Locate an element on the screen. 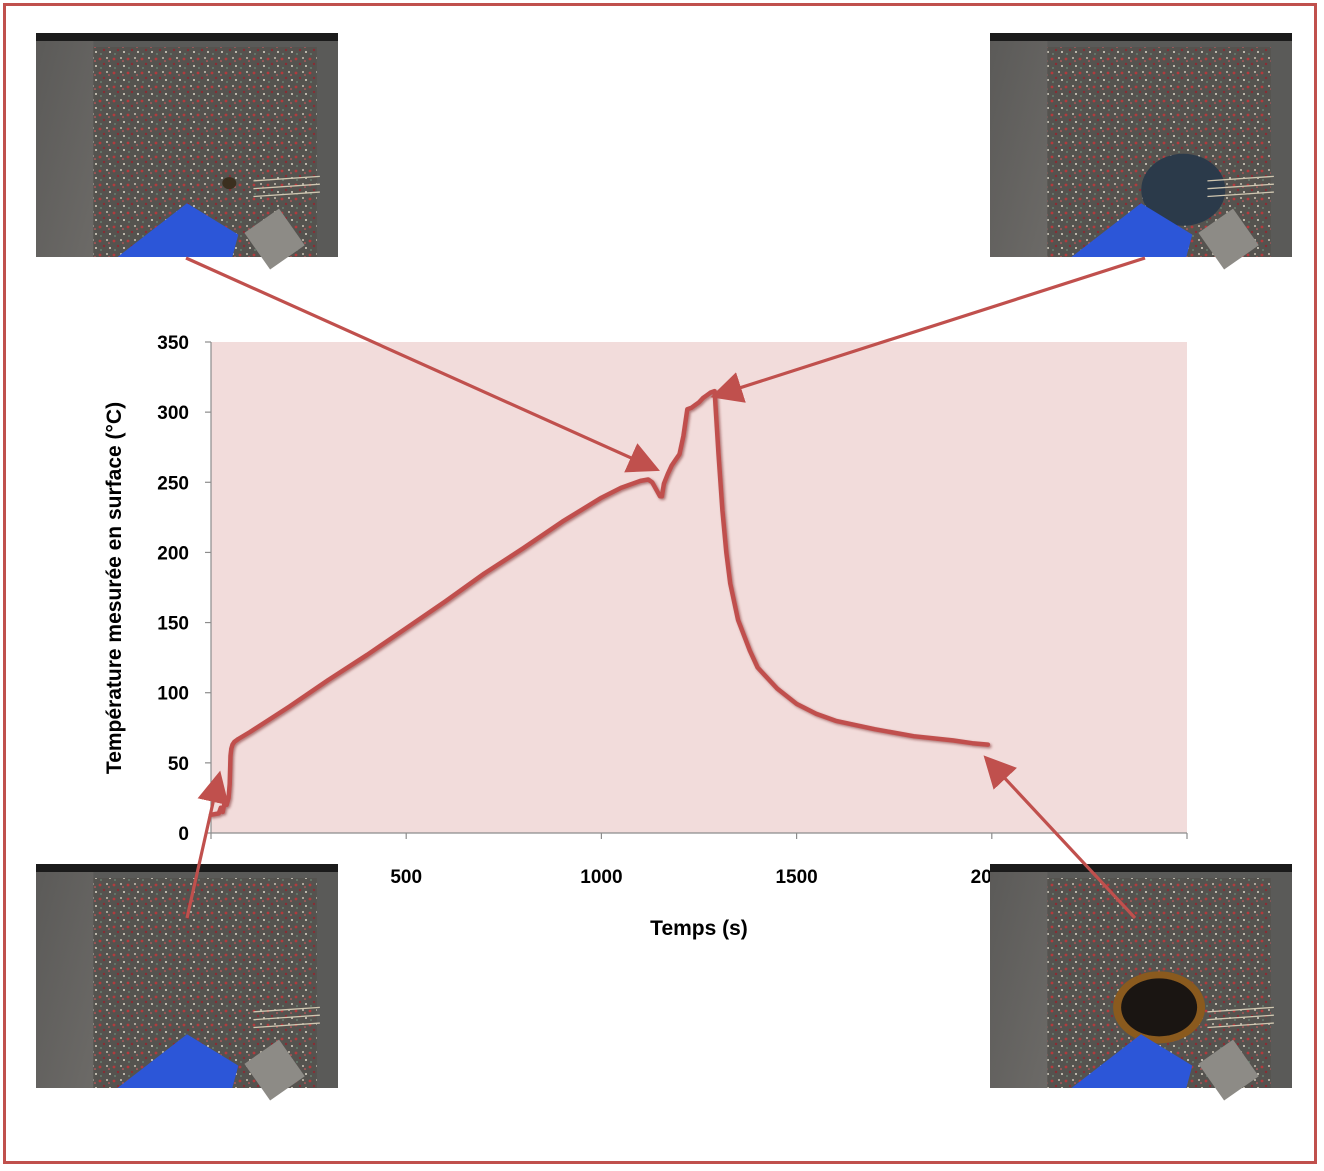  x-tick-label: 1000 is located at coordinates (601, 877).